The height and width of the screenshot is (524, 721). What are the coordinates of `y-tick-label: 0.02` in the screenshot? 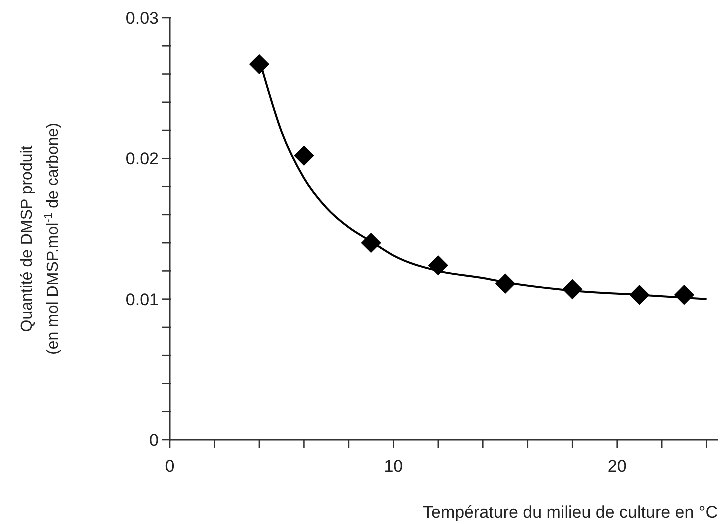 It's located at (142, 159).